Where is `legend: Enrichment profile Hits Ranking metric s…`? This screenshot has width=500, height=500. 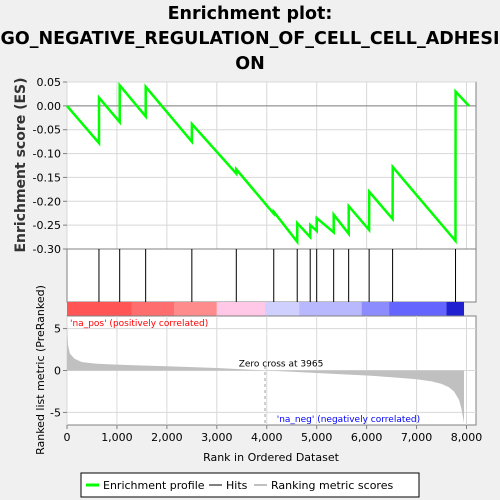 legend: Enrichment profile Hits Ranking metric s… is located at coordinates (250, 485).